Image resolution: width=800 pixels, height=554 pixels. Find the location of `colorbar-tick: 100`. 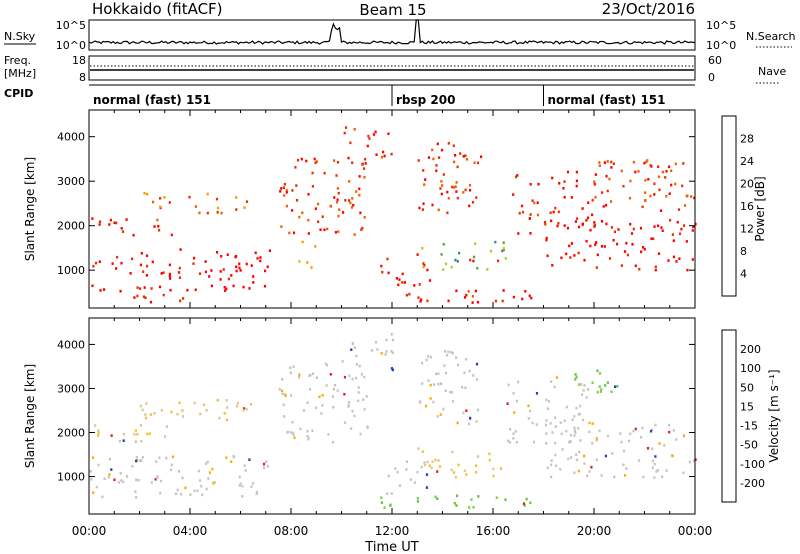

colorbar-tick: 100 is located at coordinates (750, 368).